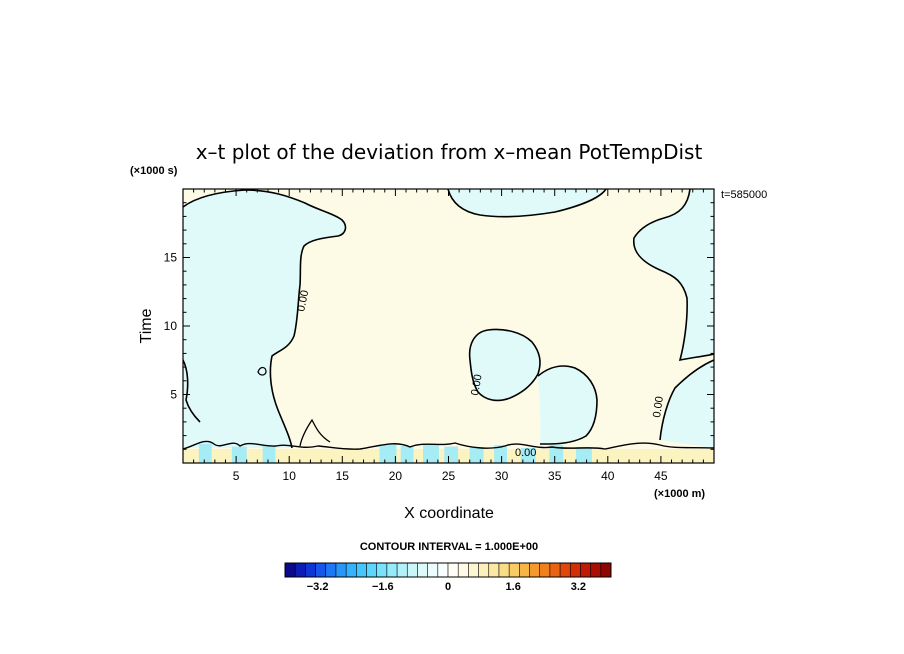  I want to click on colorbar-tick-label: −3.2, so click(318, 587).